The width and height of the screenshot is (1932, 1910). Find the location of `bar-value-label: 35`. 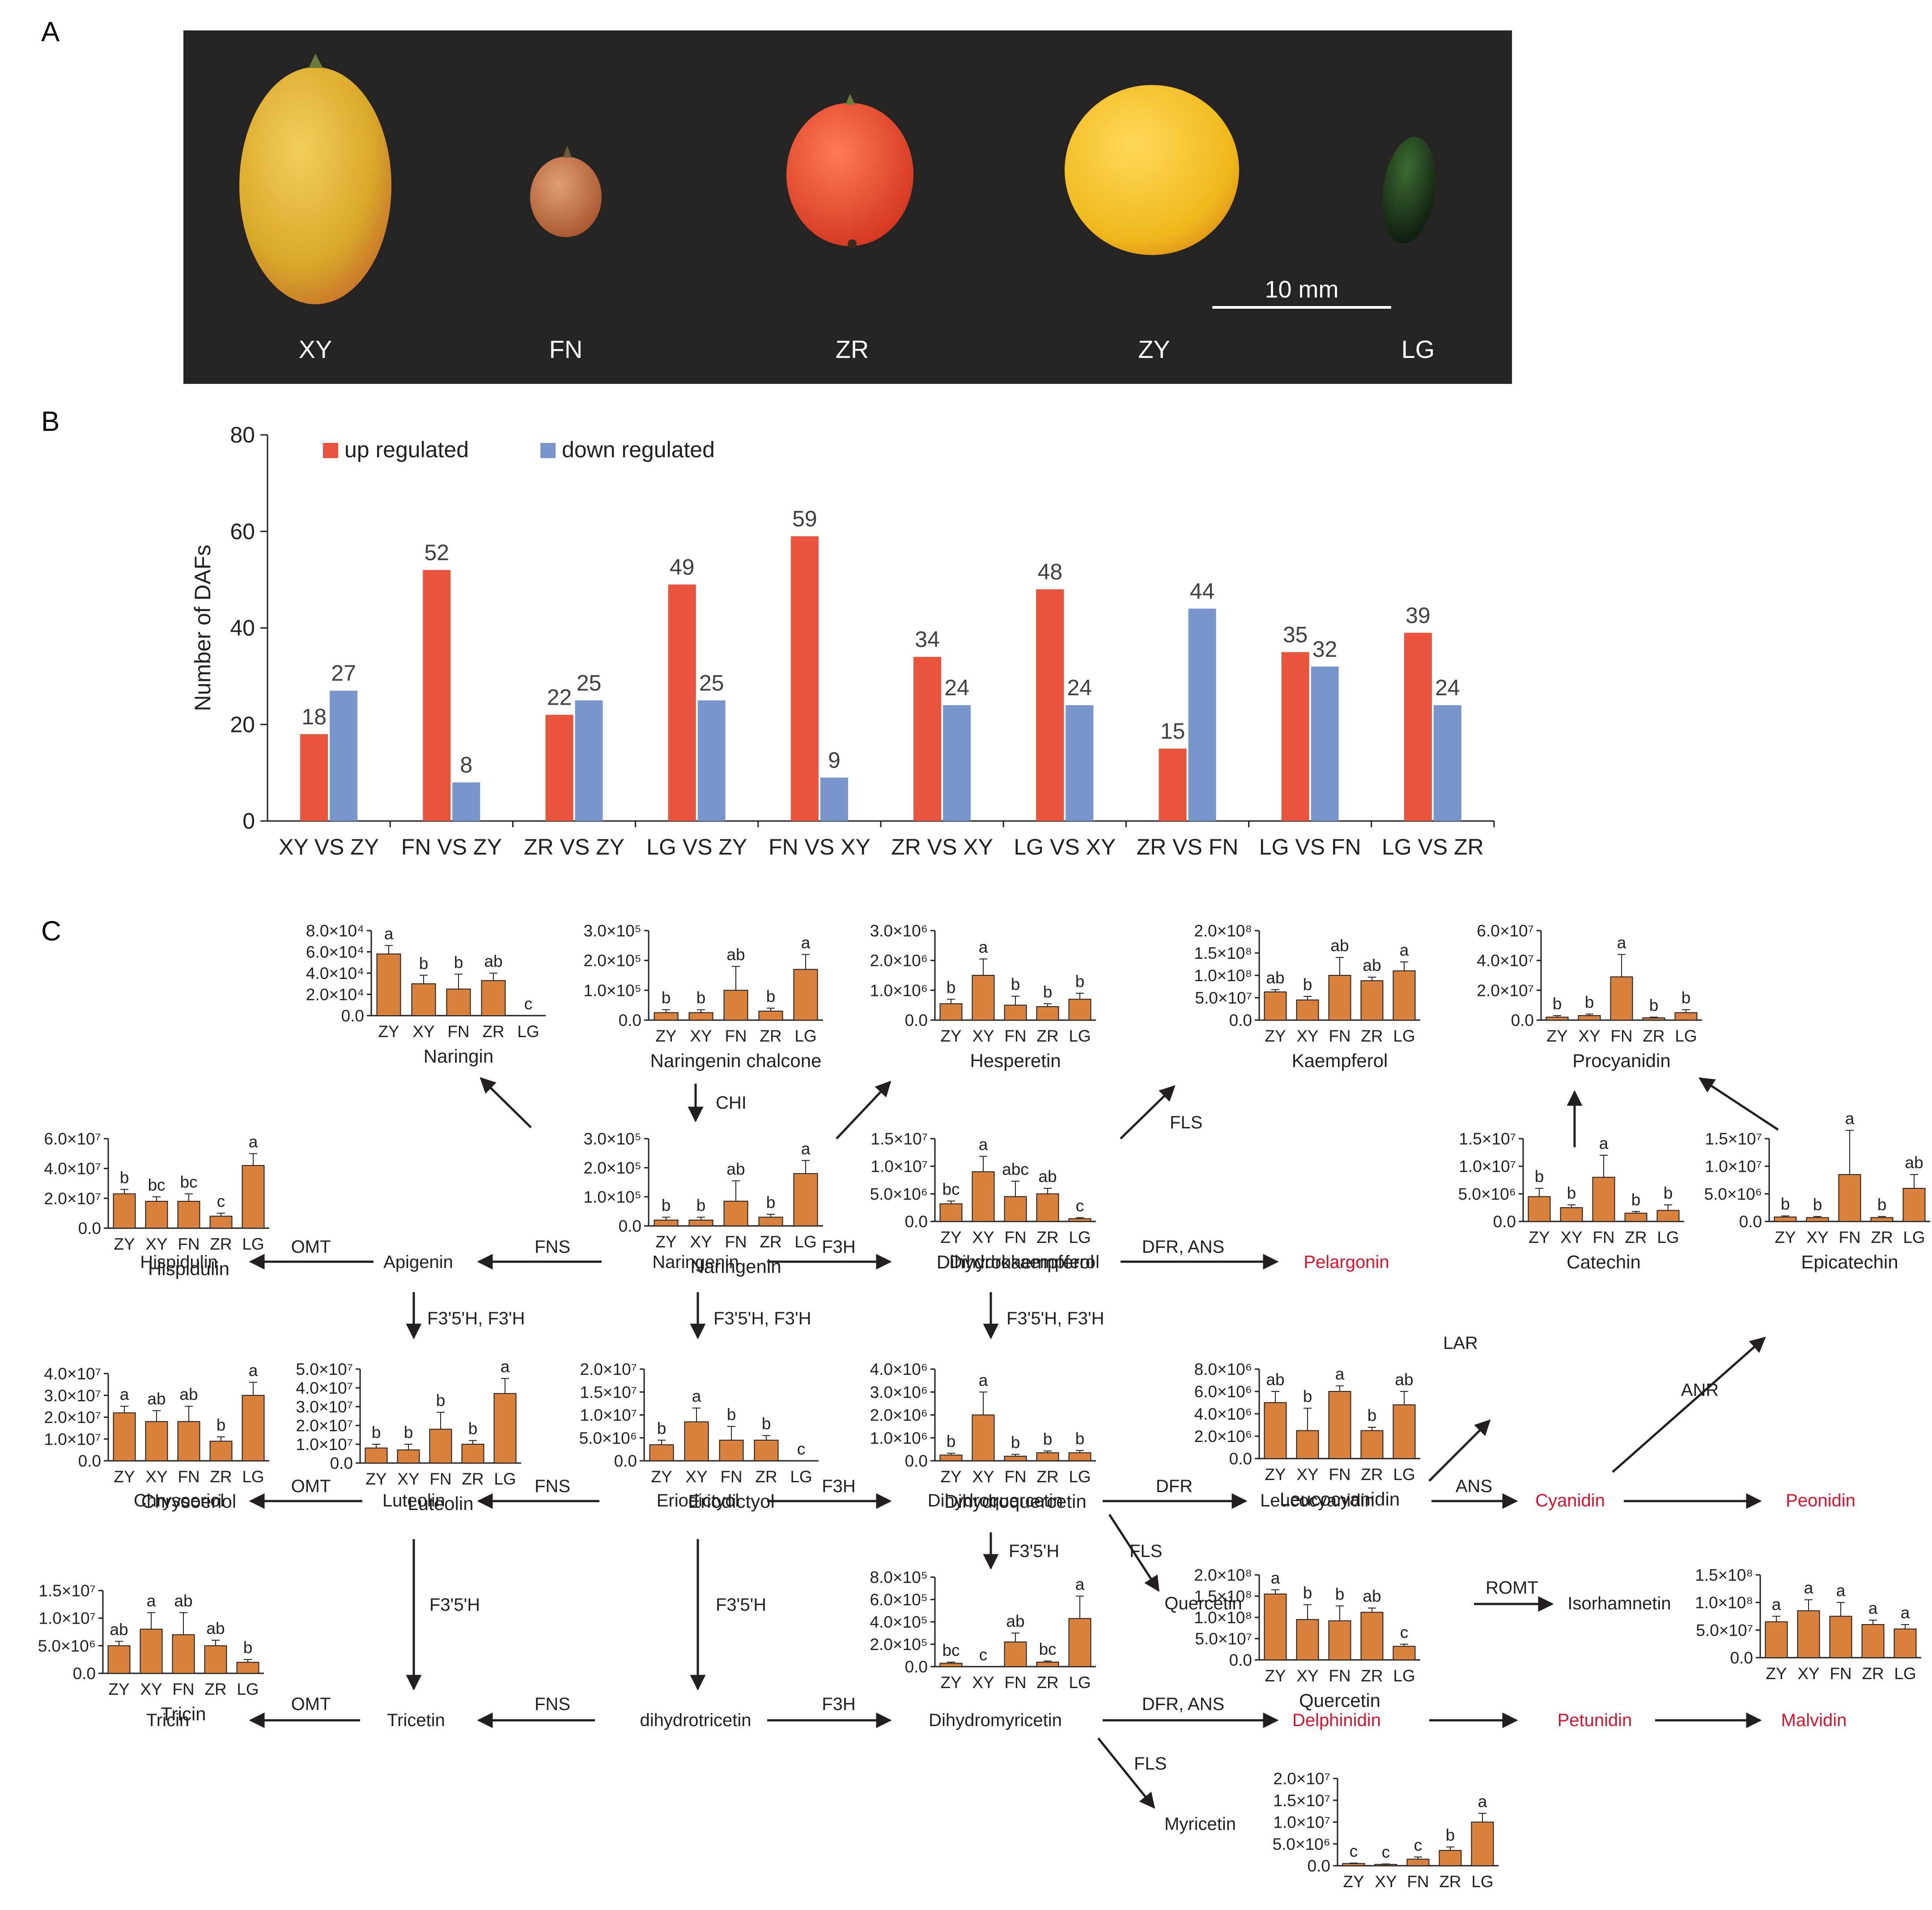

bar-value-label: 35 is located at coordinates (1295, 634).